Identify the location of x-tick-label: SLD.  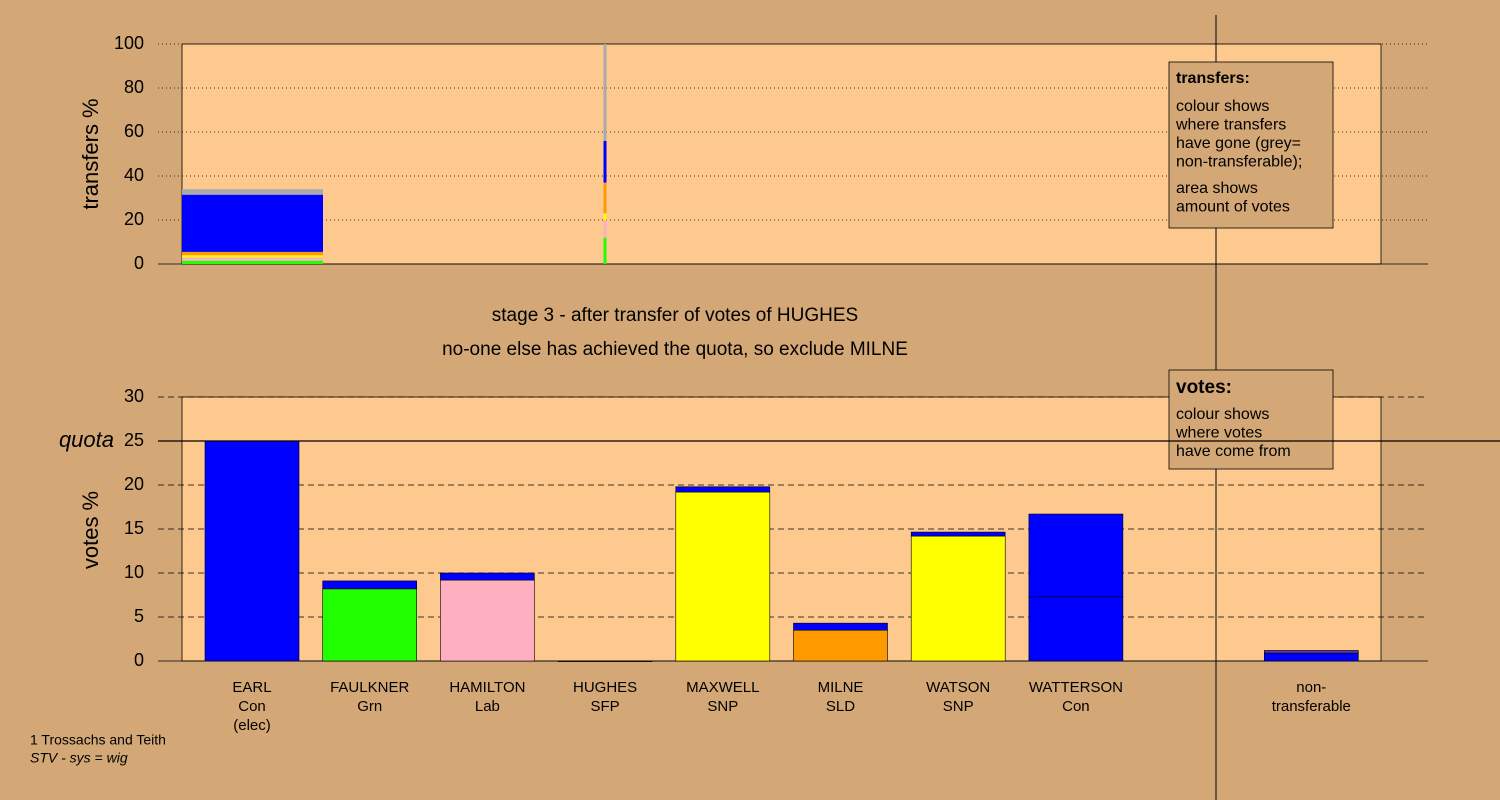
(840, 706).